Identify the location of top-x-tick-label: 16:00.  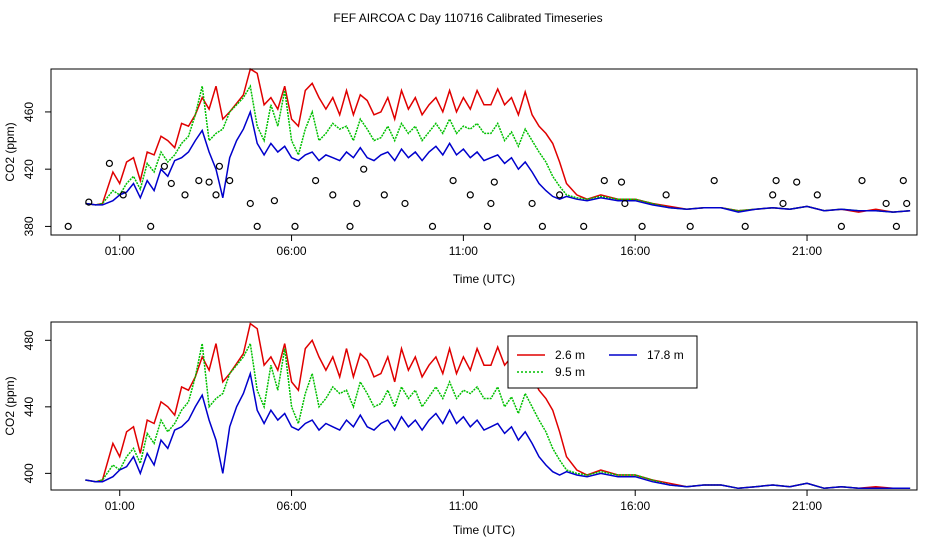
(635, 251).